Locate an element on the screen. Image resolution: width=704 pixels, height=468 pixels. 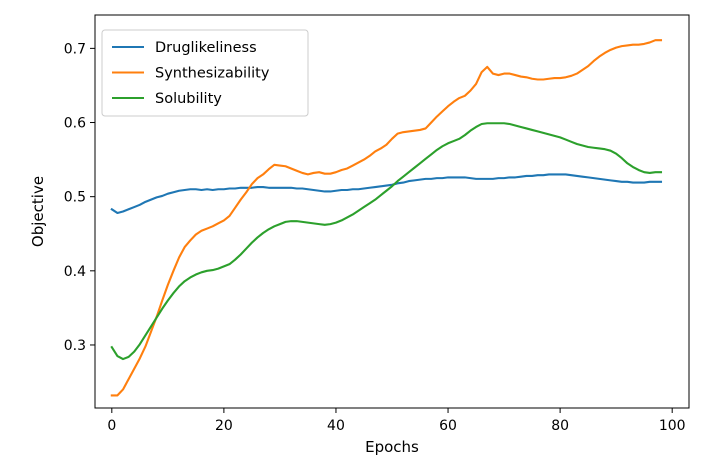
x-tick-label: 80 is located at coordinates (560, 426).